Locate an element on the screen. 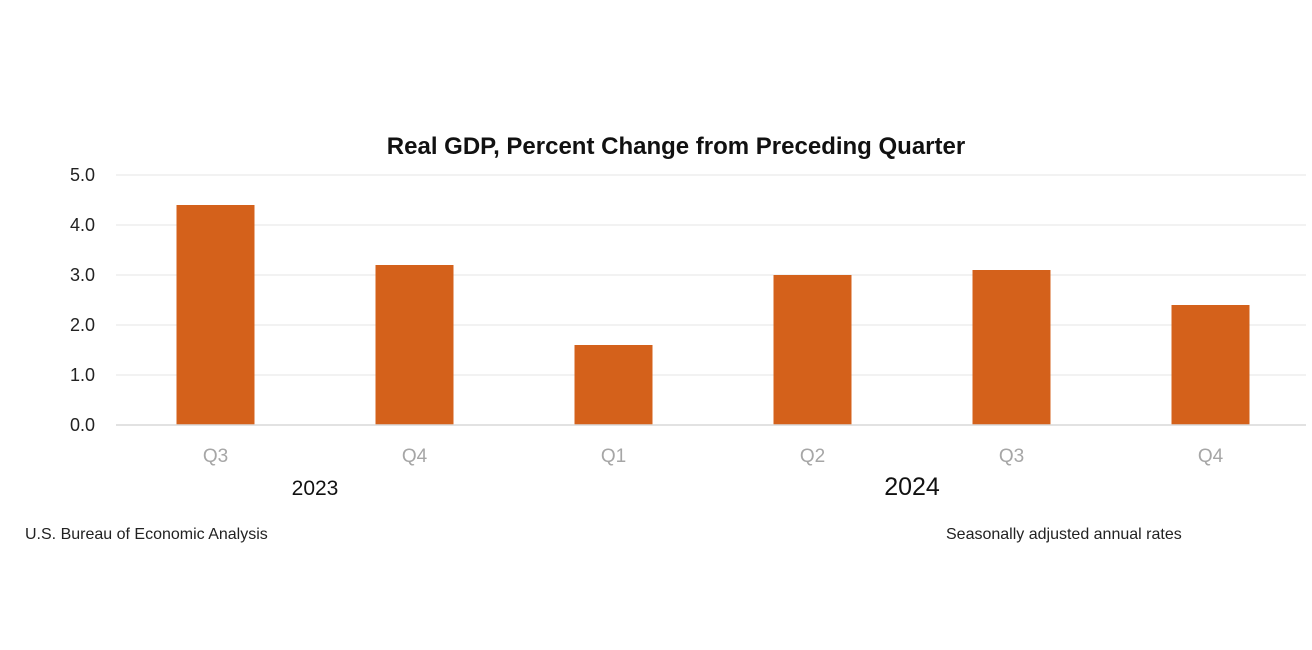  year-group-label: 2024 is located at coordinates (912, 487).